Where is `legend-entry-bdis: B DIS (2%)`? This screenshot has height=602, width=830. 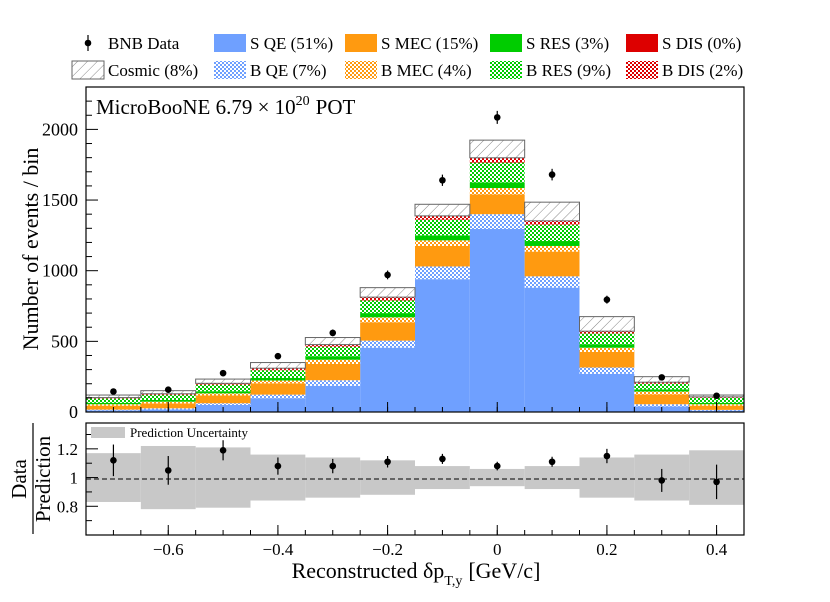 legend-entry-bdis: B DIS (2%) is located at coordinates (684, 70).